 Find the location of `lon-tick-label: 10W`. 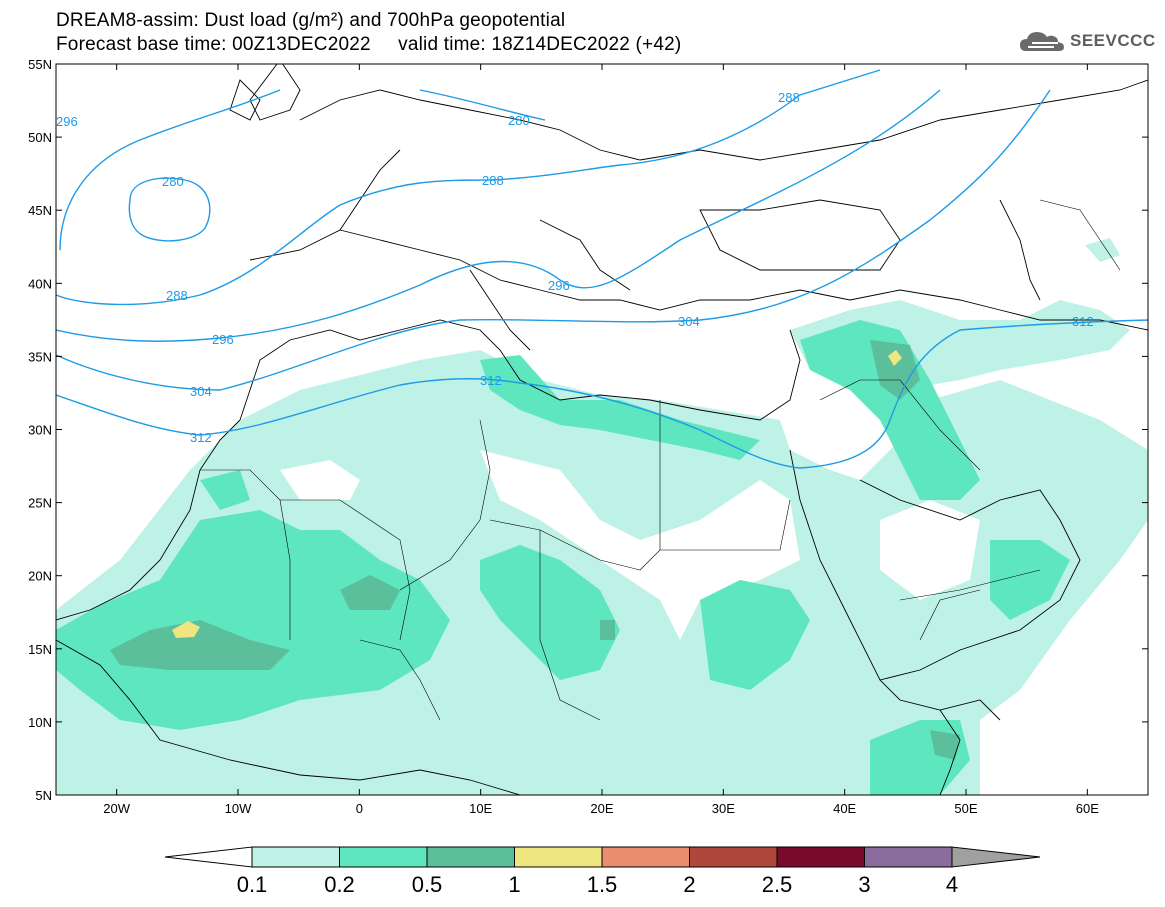

lon-tick-label: 10W is located at coordinates (238, 808).